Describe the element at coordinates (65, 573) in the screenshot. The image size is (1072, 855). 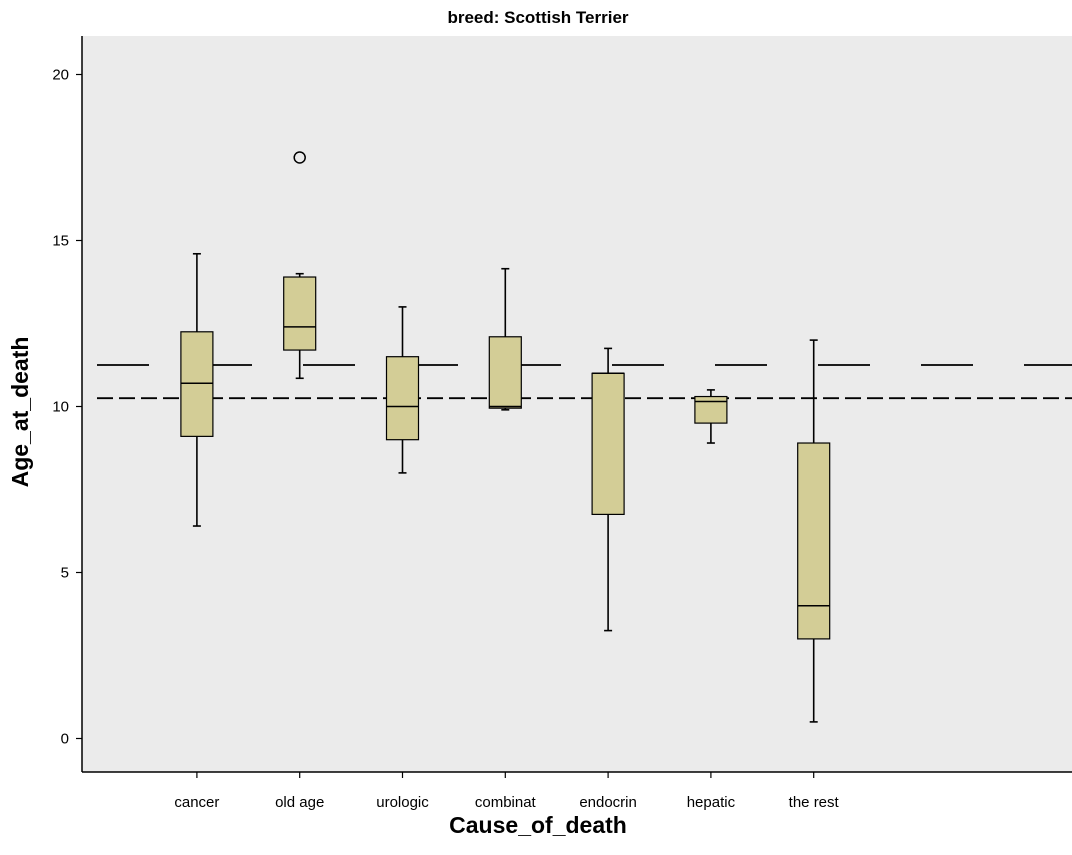
I see `y-tick-label: 5` at that location.